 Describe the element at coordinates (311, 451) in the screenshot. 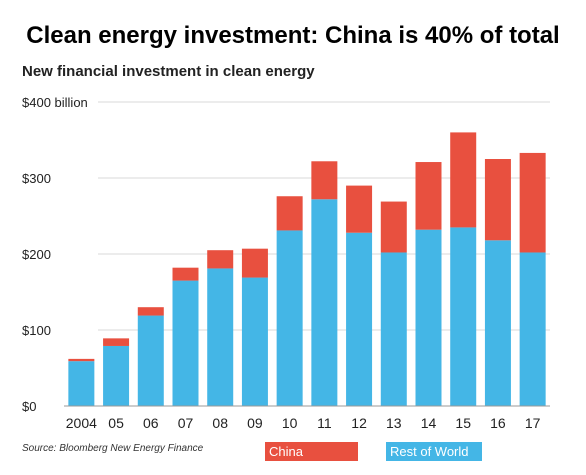

I see `legend-china: China` at that location.